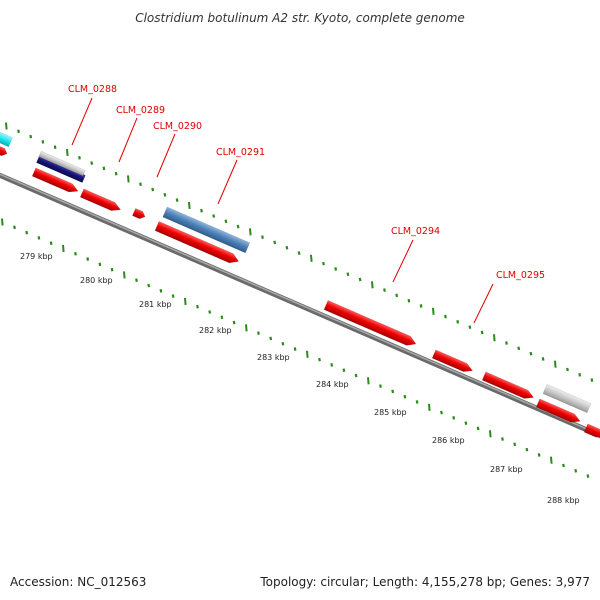 The height and width of the screenshot is (600, 600). What do you see at coordinates (96, 280) in the screenshot?
I see `kbp-tick-label: 280 kbp` at bounding box center [96, 280].